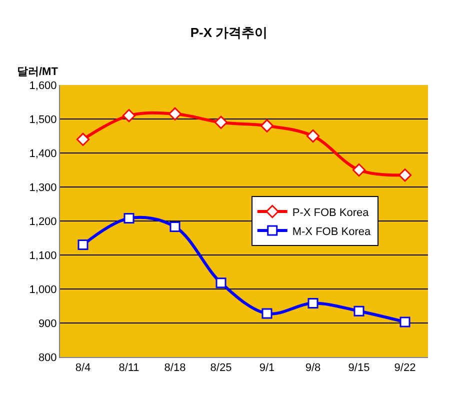 The height and width of the screenshot is (402, 458). What do you see at coordinates (43, 120) in the screenshot?
I see `y-tick-label: 1,500` at bounding box center [43, 120].